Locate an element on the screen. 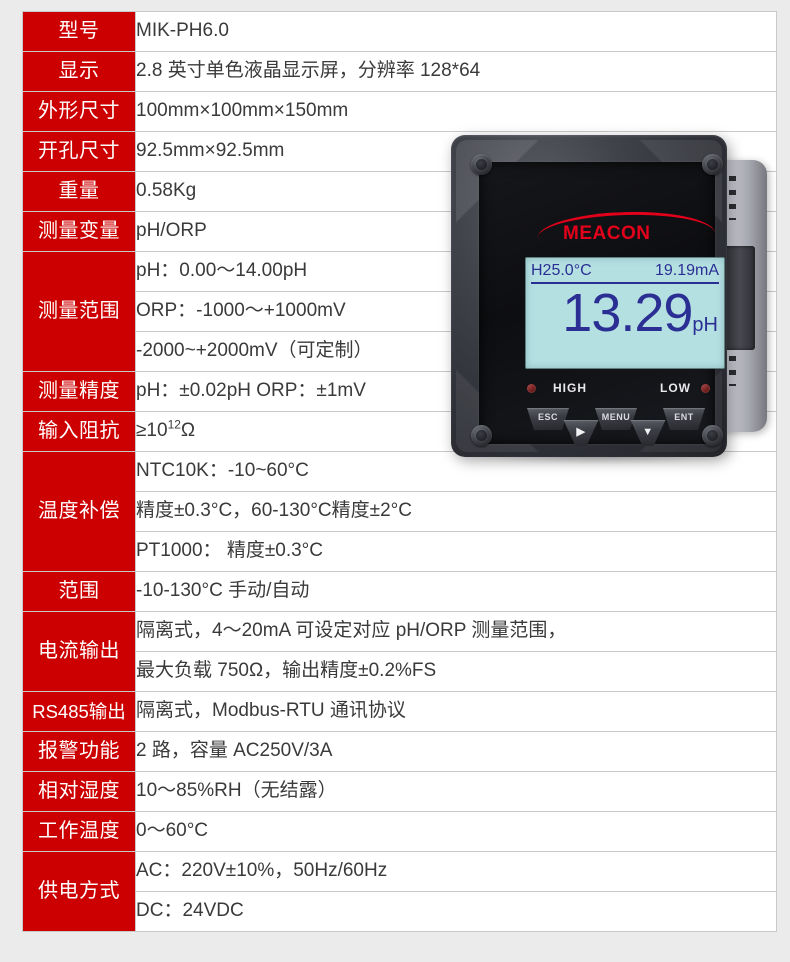  table-row: RS485输出 隔离式，Modbus-RTU 通讯协议 is located at coordinates (399, 711).